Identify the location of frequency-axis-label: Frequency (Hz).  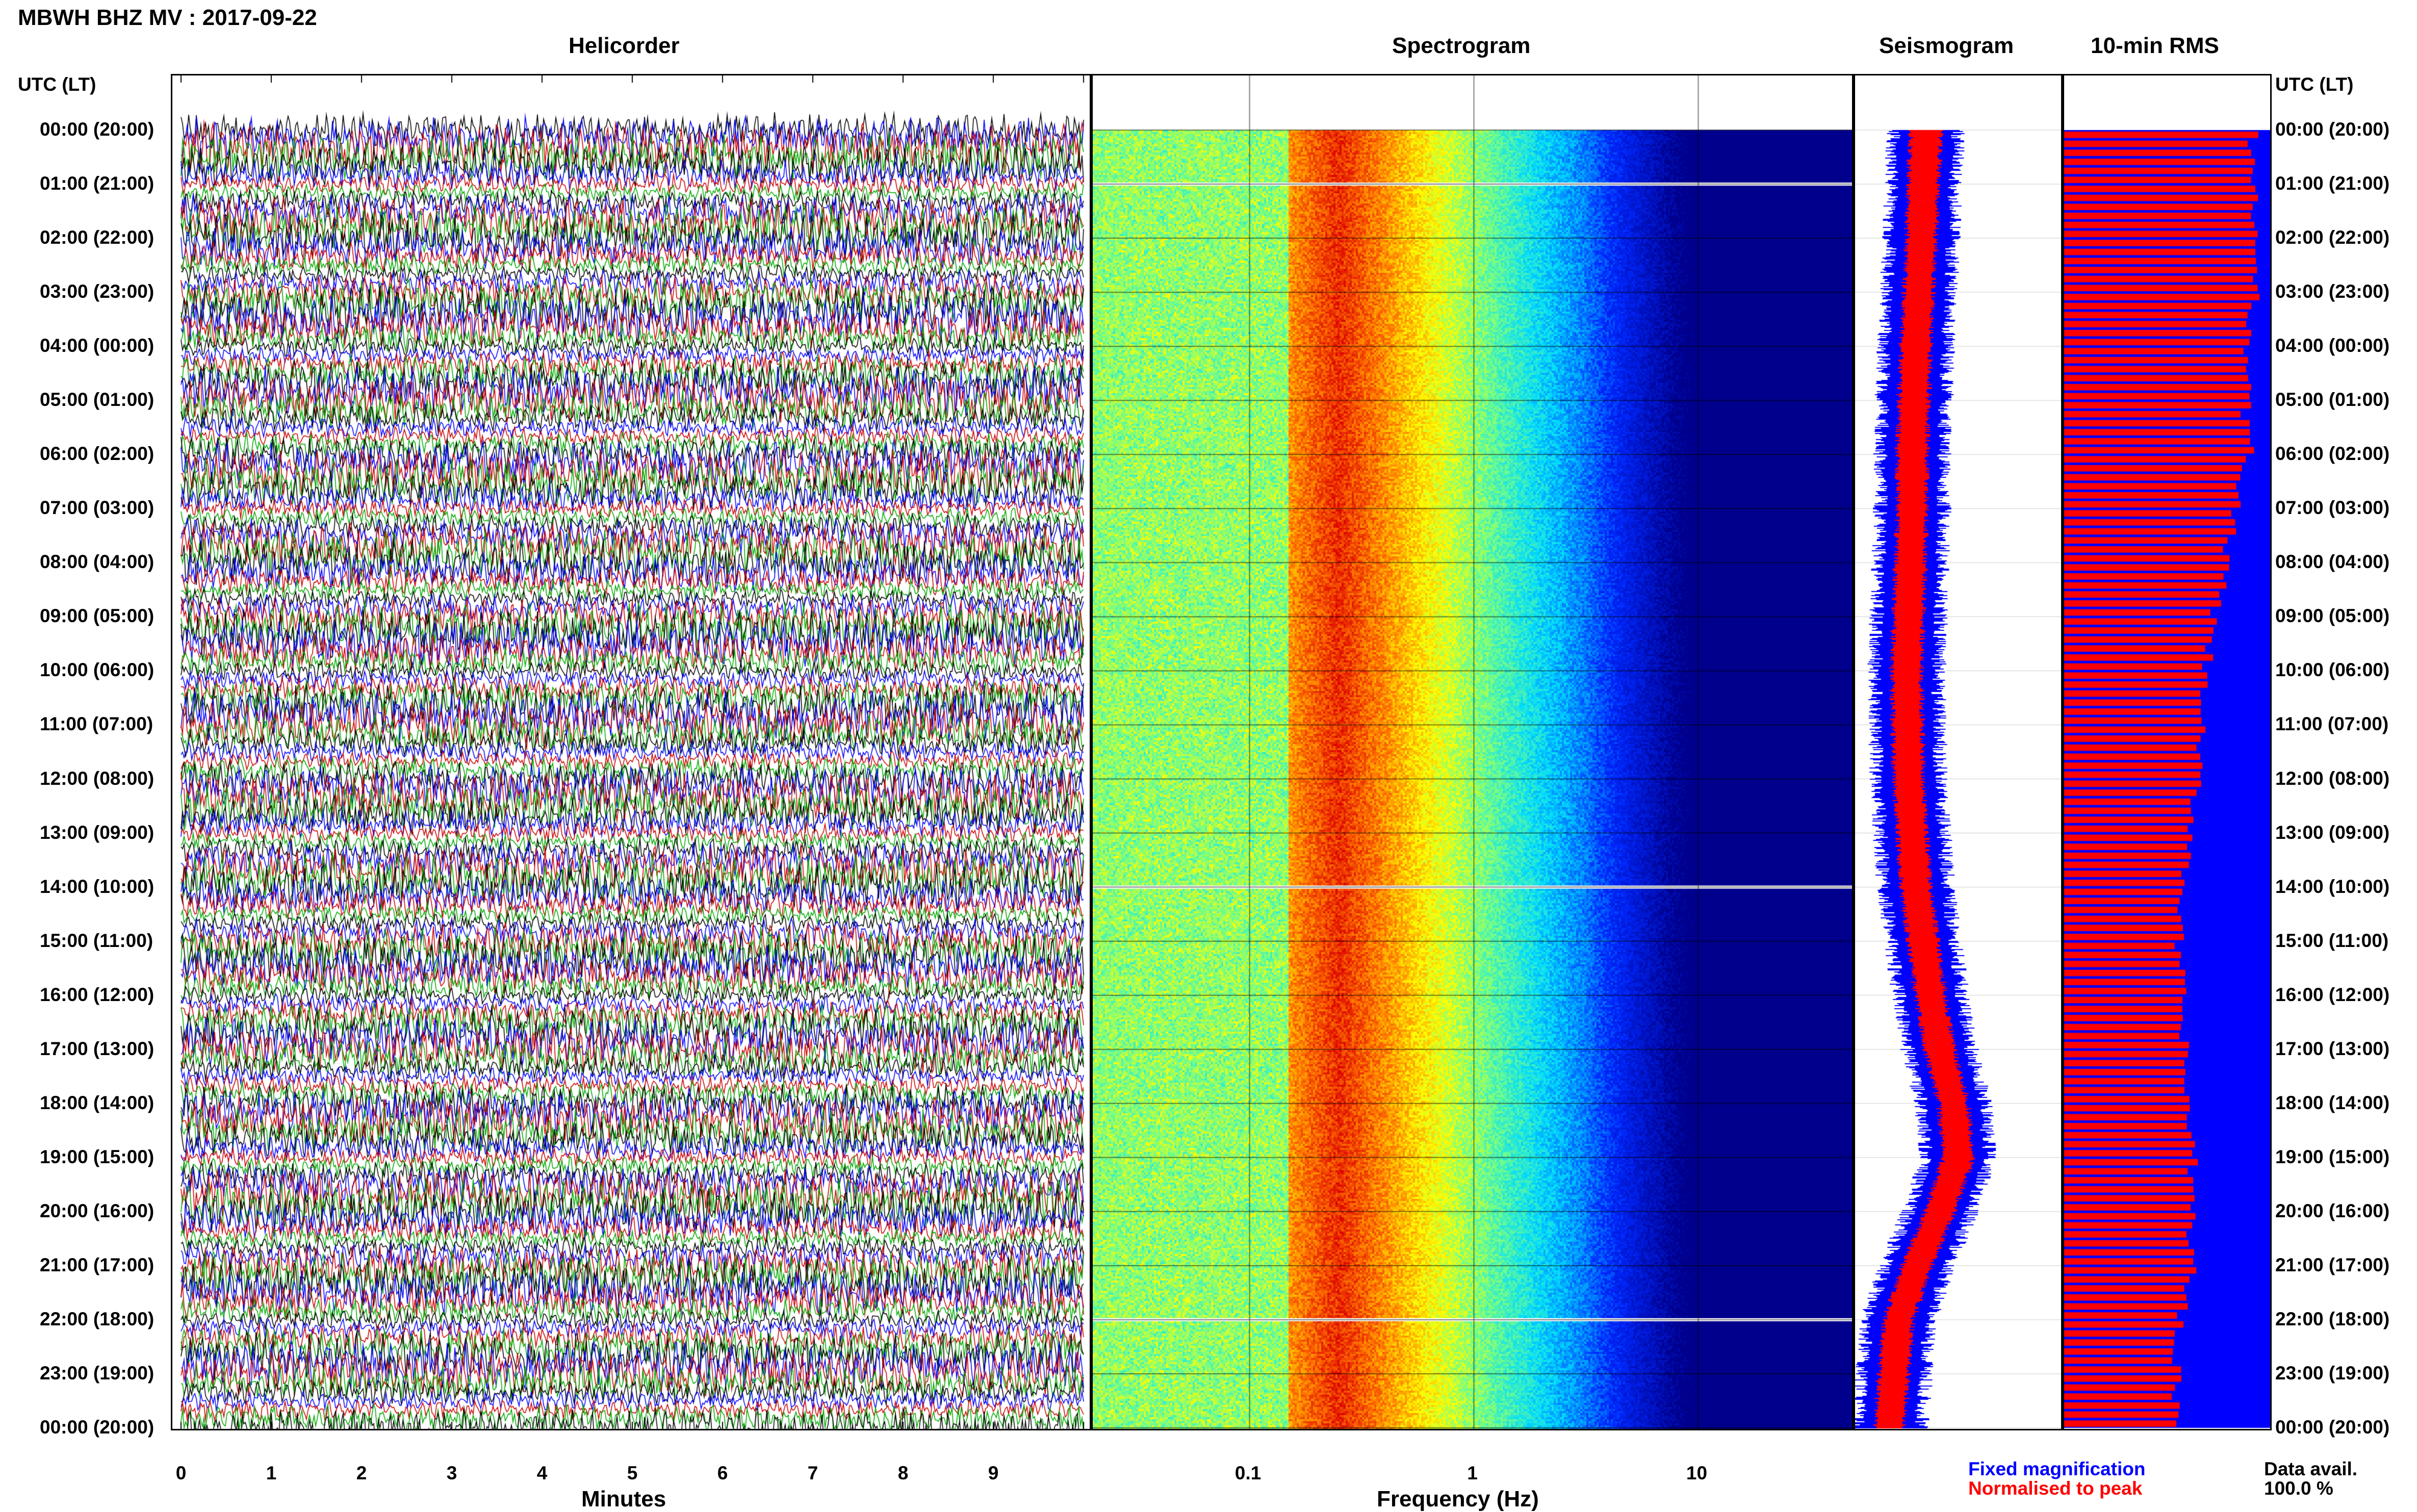
(1458, 1499).